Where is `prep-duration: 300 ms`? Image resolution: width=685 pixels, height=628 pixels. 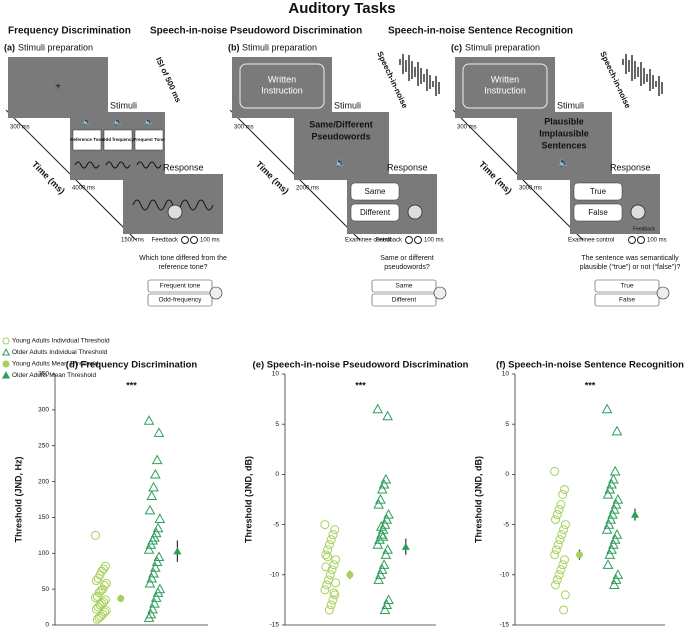 prep-duration: 300 ms is located at coordinates (20, 128).